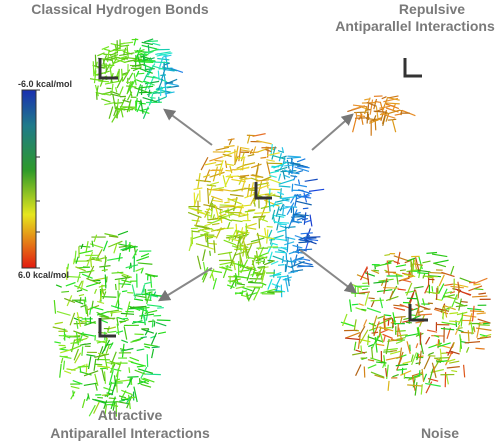 This screenshot has width=500, height=443. I want to click on panel-title: Antiparallel Interactions, so click(415, 26).